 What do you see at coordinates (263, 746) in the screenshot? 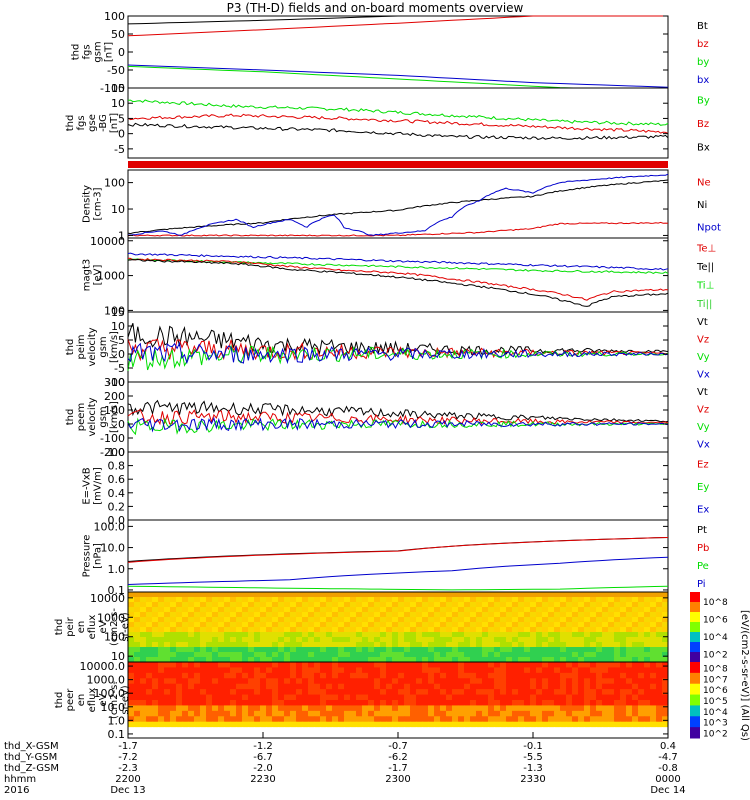
I see `x-gsm-label: -1.2` at bounding box center [263, 746].